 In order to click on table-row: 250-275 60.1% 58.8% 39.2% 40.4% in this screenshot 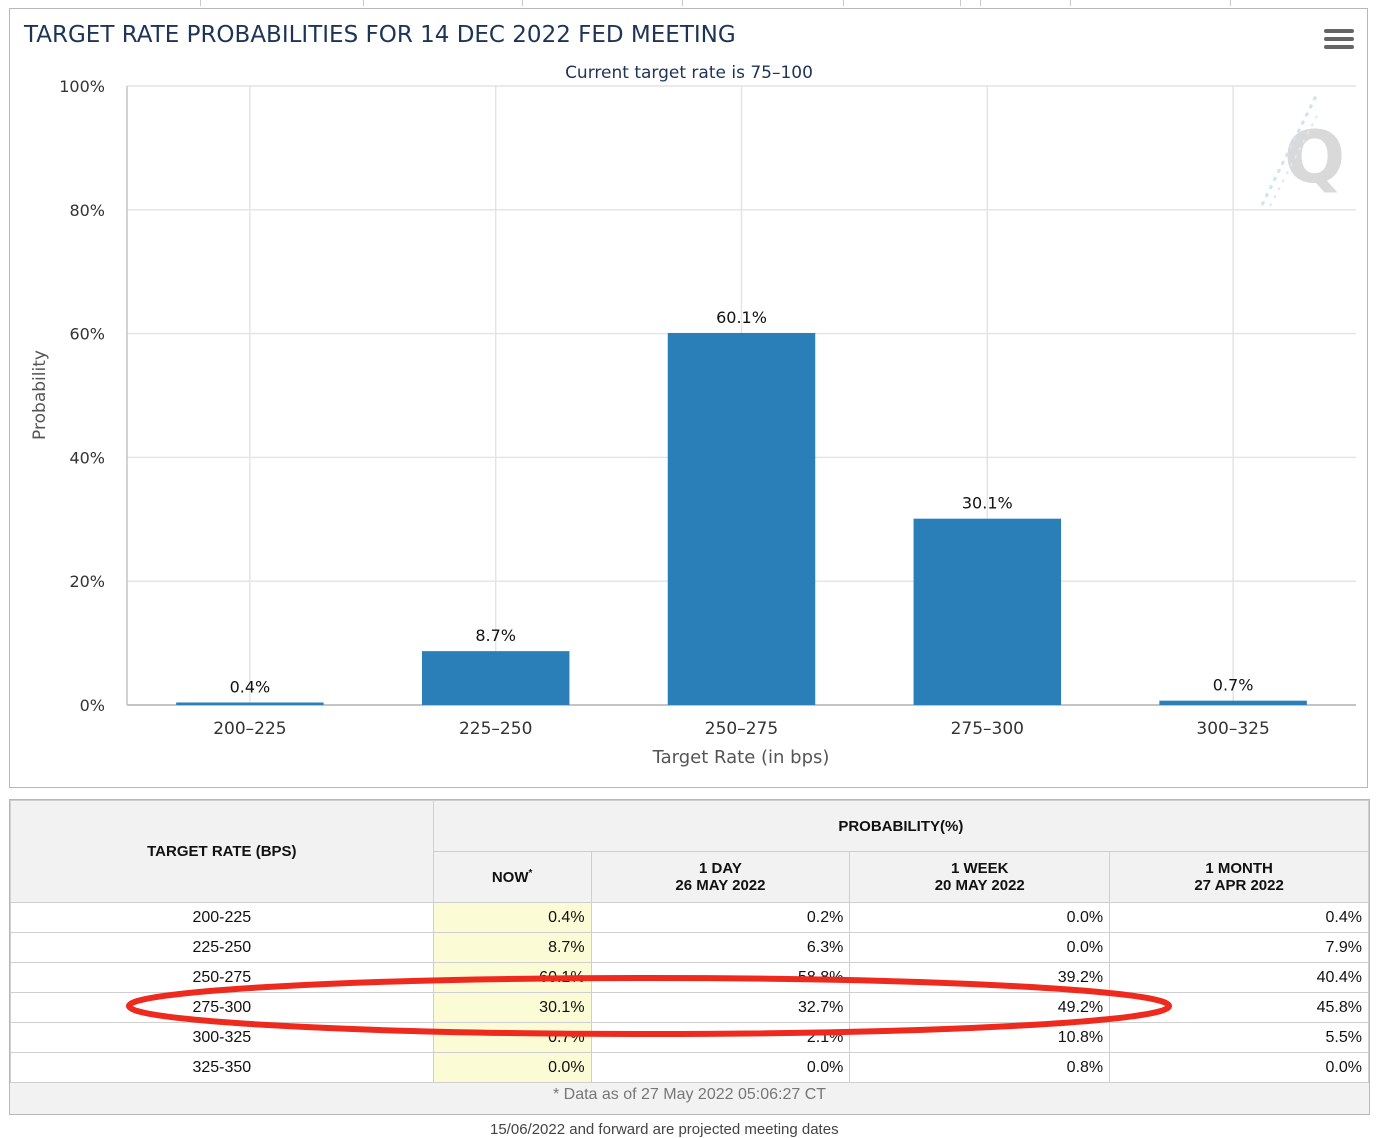, I will do `click(689, 977)`.